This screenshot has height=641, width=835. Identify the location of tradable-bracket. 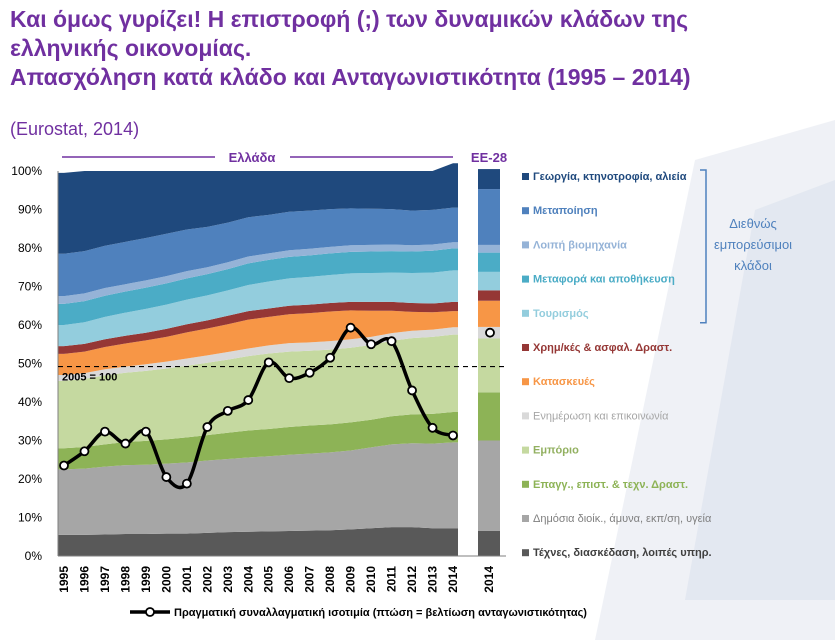
(703, 246).